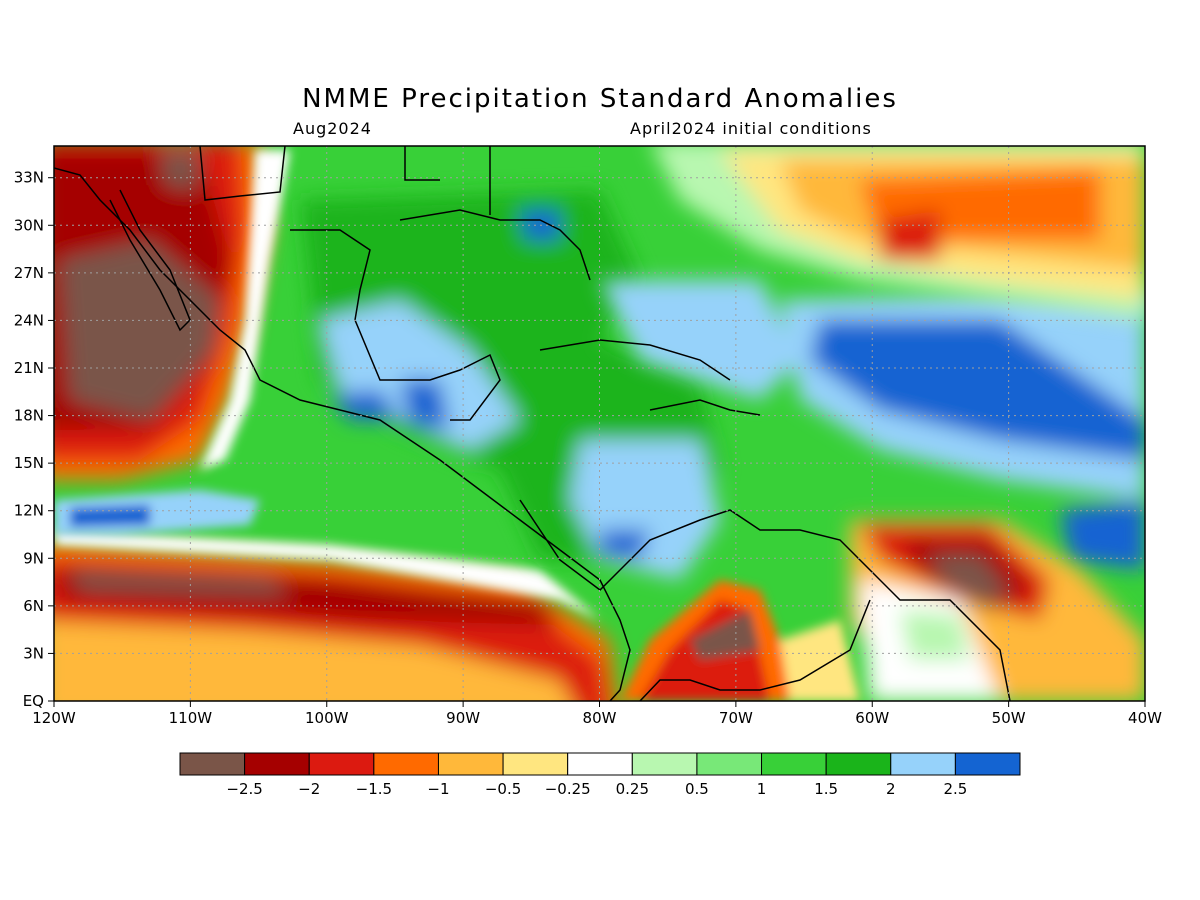  I want to click on colorbar-label: 1.5, so click(826, 789).